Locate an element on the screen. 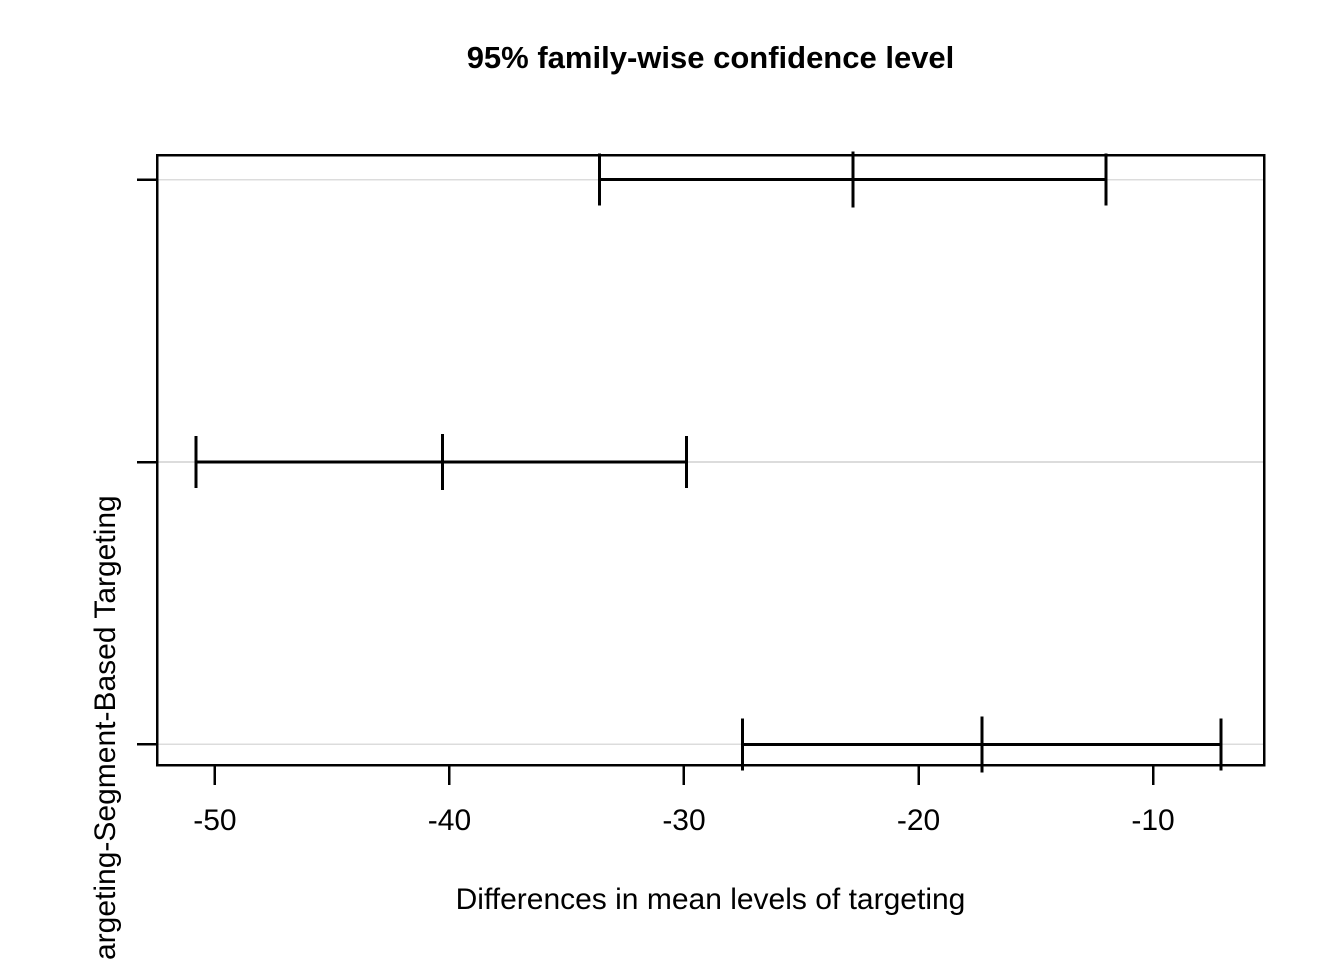 This screenshot has width=1344, height=960. x-axis-tick-label: -20 is located at coordinates (918, 820).